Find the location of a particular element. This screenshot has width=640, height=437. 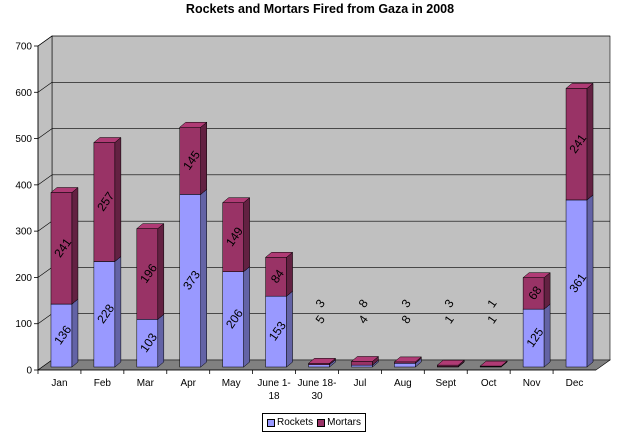

x-tick-label: Apr is located at coordinates (188, 383).